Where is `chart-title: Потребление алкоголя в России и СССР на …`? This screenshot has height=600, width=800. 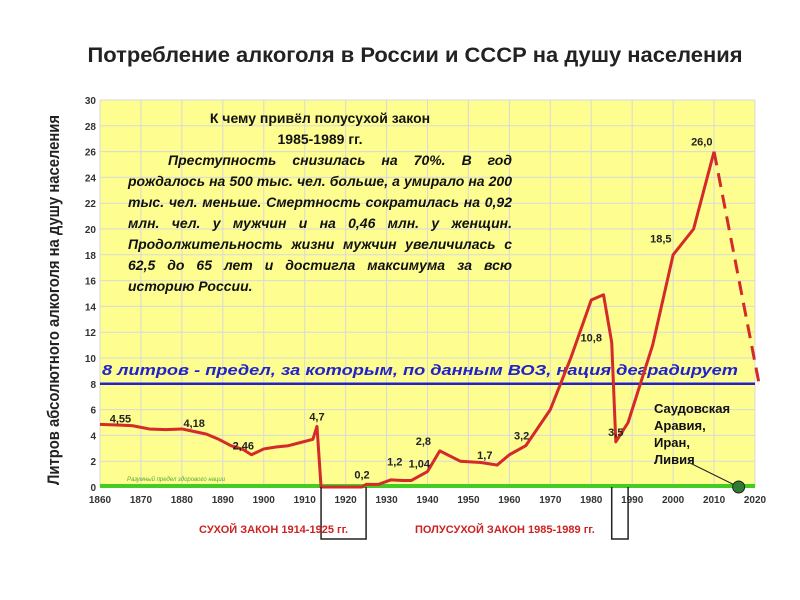
chart-title: Потребление алкоголя в России и СССР на … is located at coordinates (415, 55).